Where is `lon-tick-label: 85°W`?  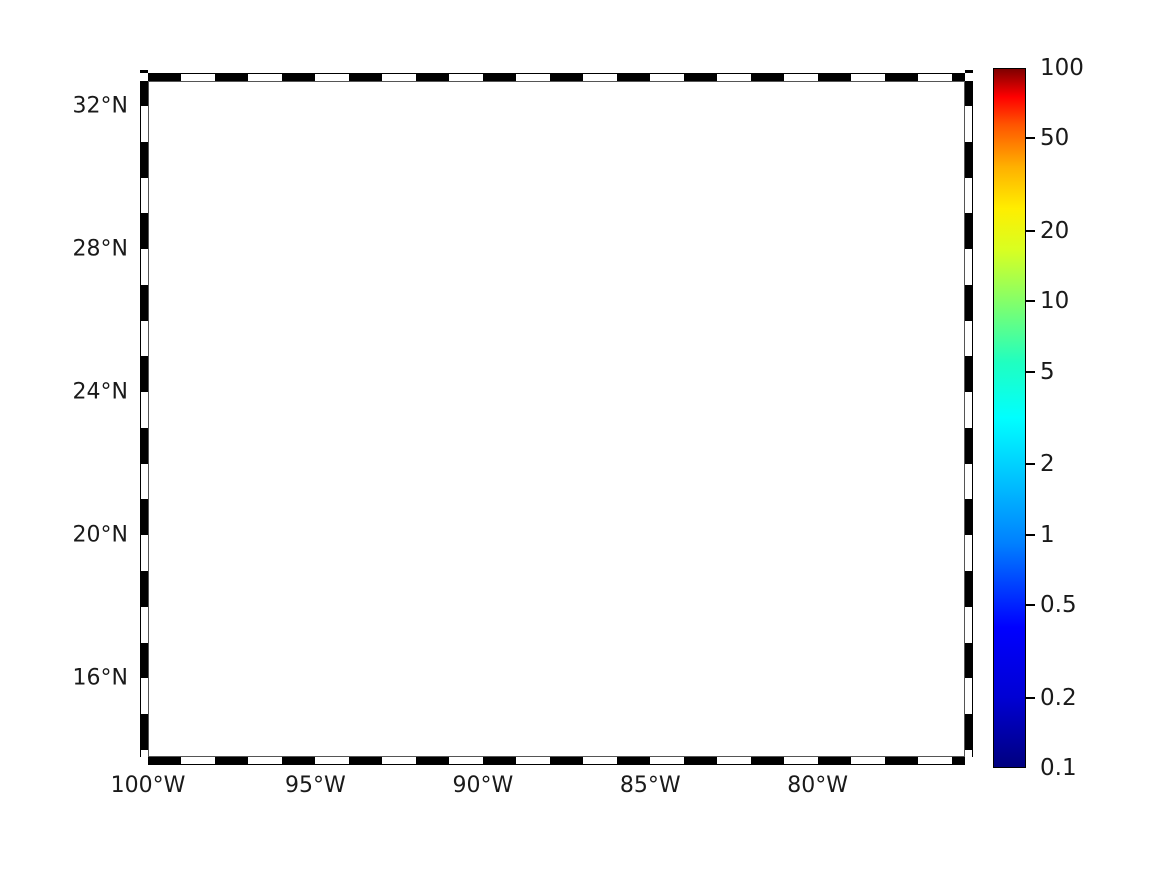 lon-tick-label: 85°W is located at coordinates (650, 785).